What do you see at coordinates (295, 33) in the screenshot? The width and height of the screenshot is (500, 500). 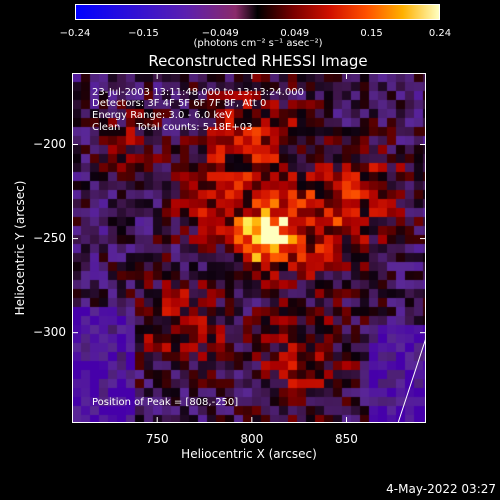 I see `colorbar-tick-label: 0.049` at bounding box center [295, 33].